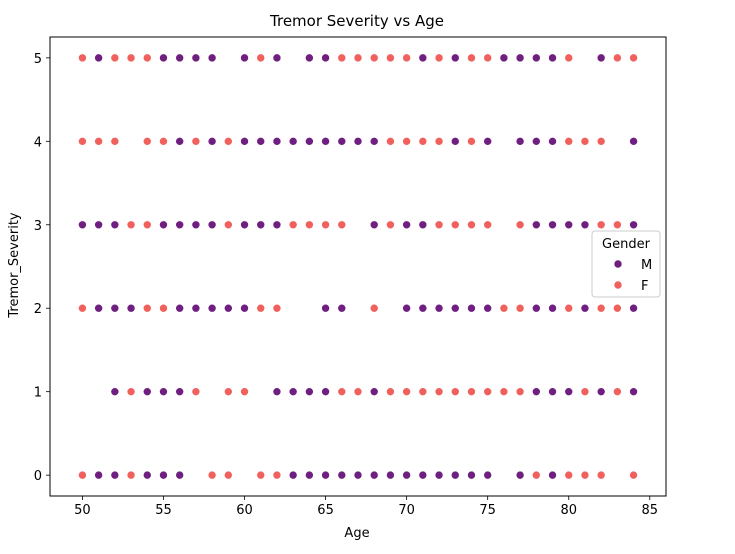 Image resolution: width=735 pixels, height=554 pixels. I want to click on legend-marker-f, so click(618, 285).